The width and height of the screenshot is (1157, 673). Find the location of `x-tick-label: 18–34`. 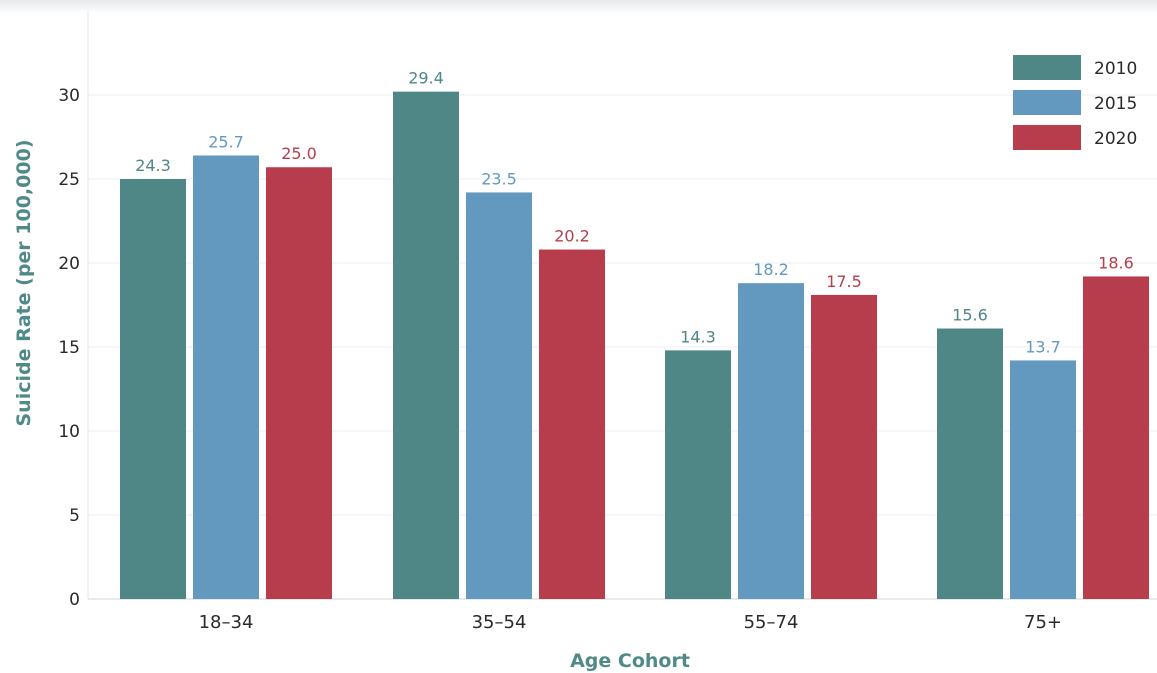

x-tick-label: 18–34 is located at coordinates (226, 622).